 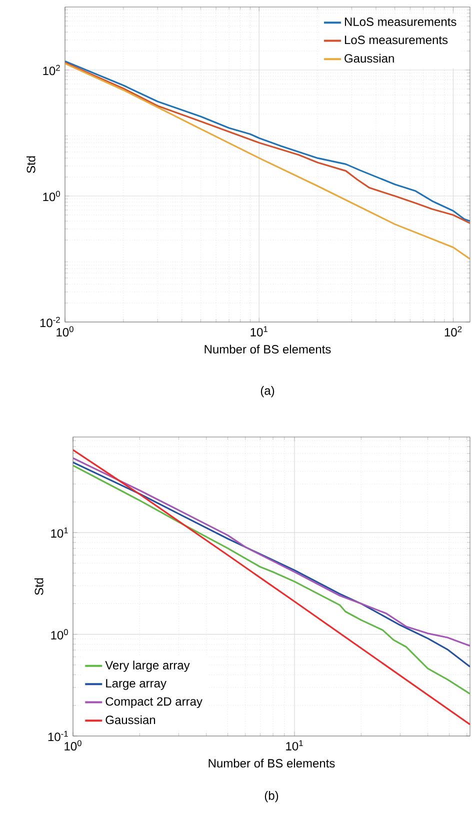 What do you see at coordinates (147, 666) in the screenshot?
I see `legend-label: Very large array` at bounding box center [147, 666].